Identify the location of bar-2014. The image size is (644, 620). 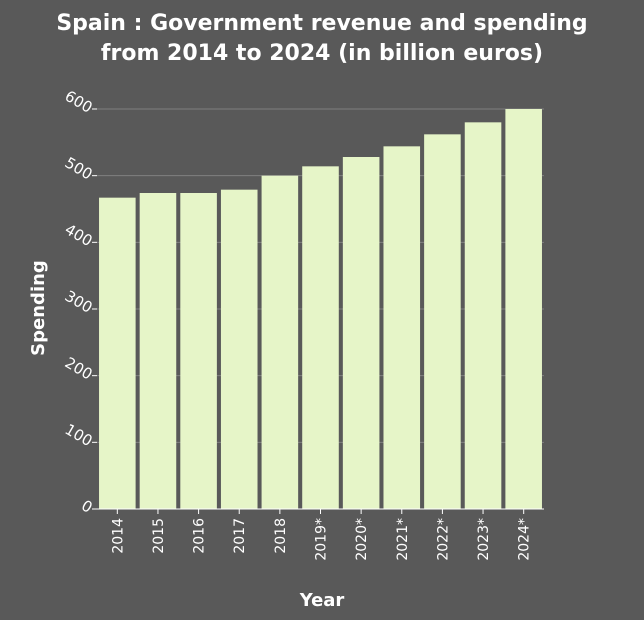
(117, 353).